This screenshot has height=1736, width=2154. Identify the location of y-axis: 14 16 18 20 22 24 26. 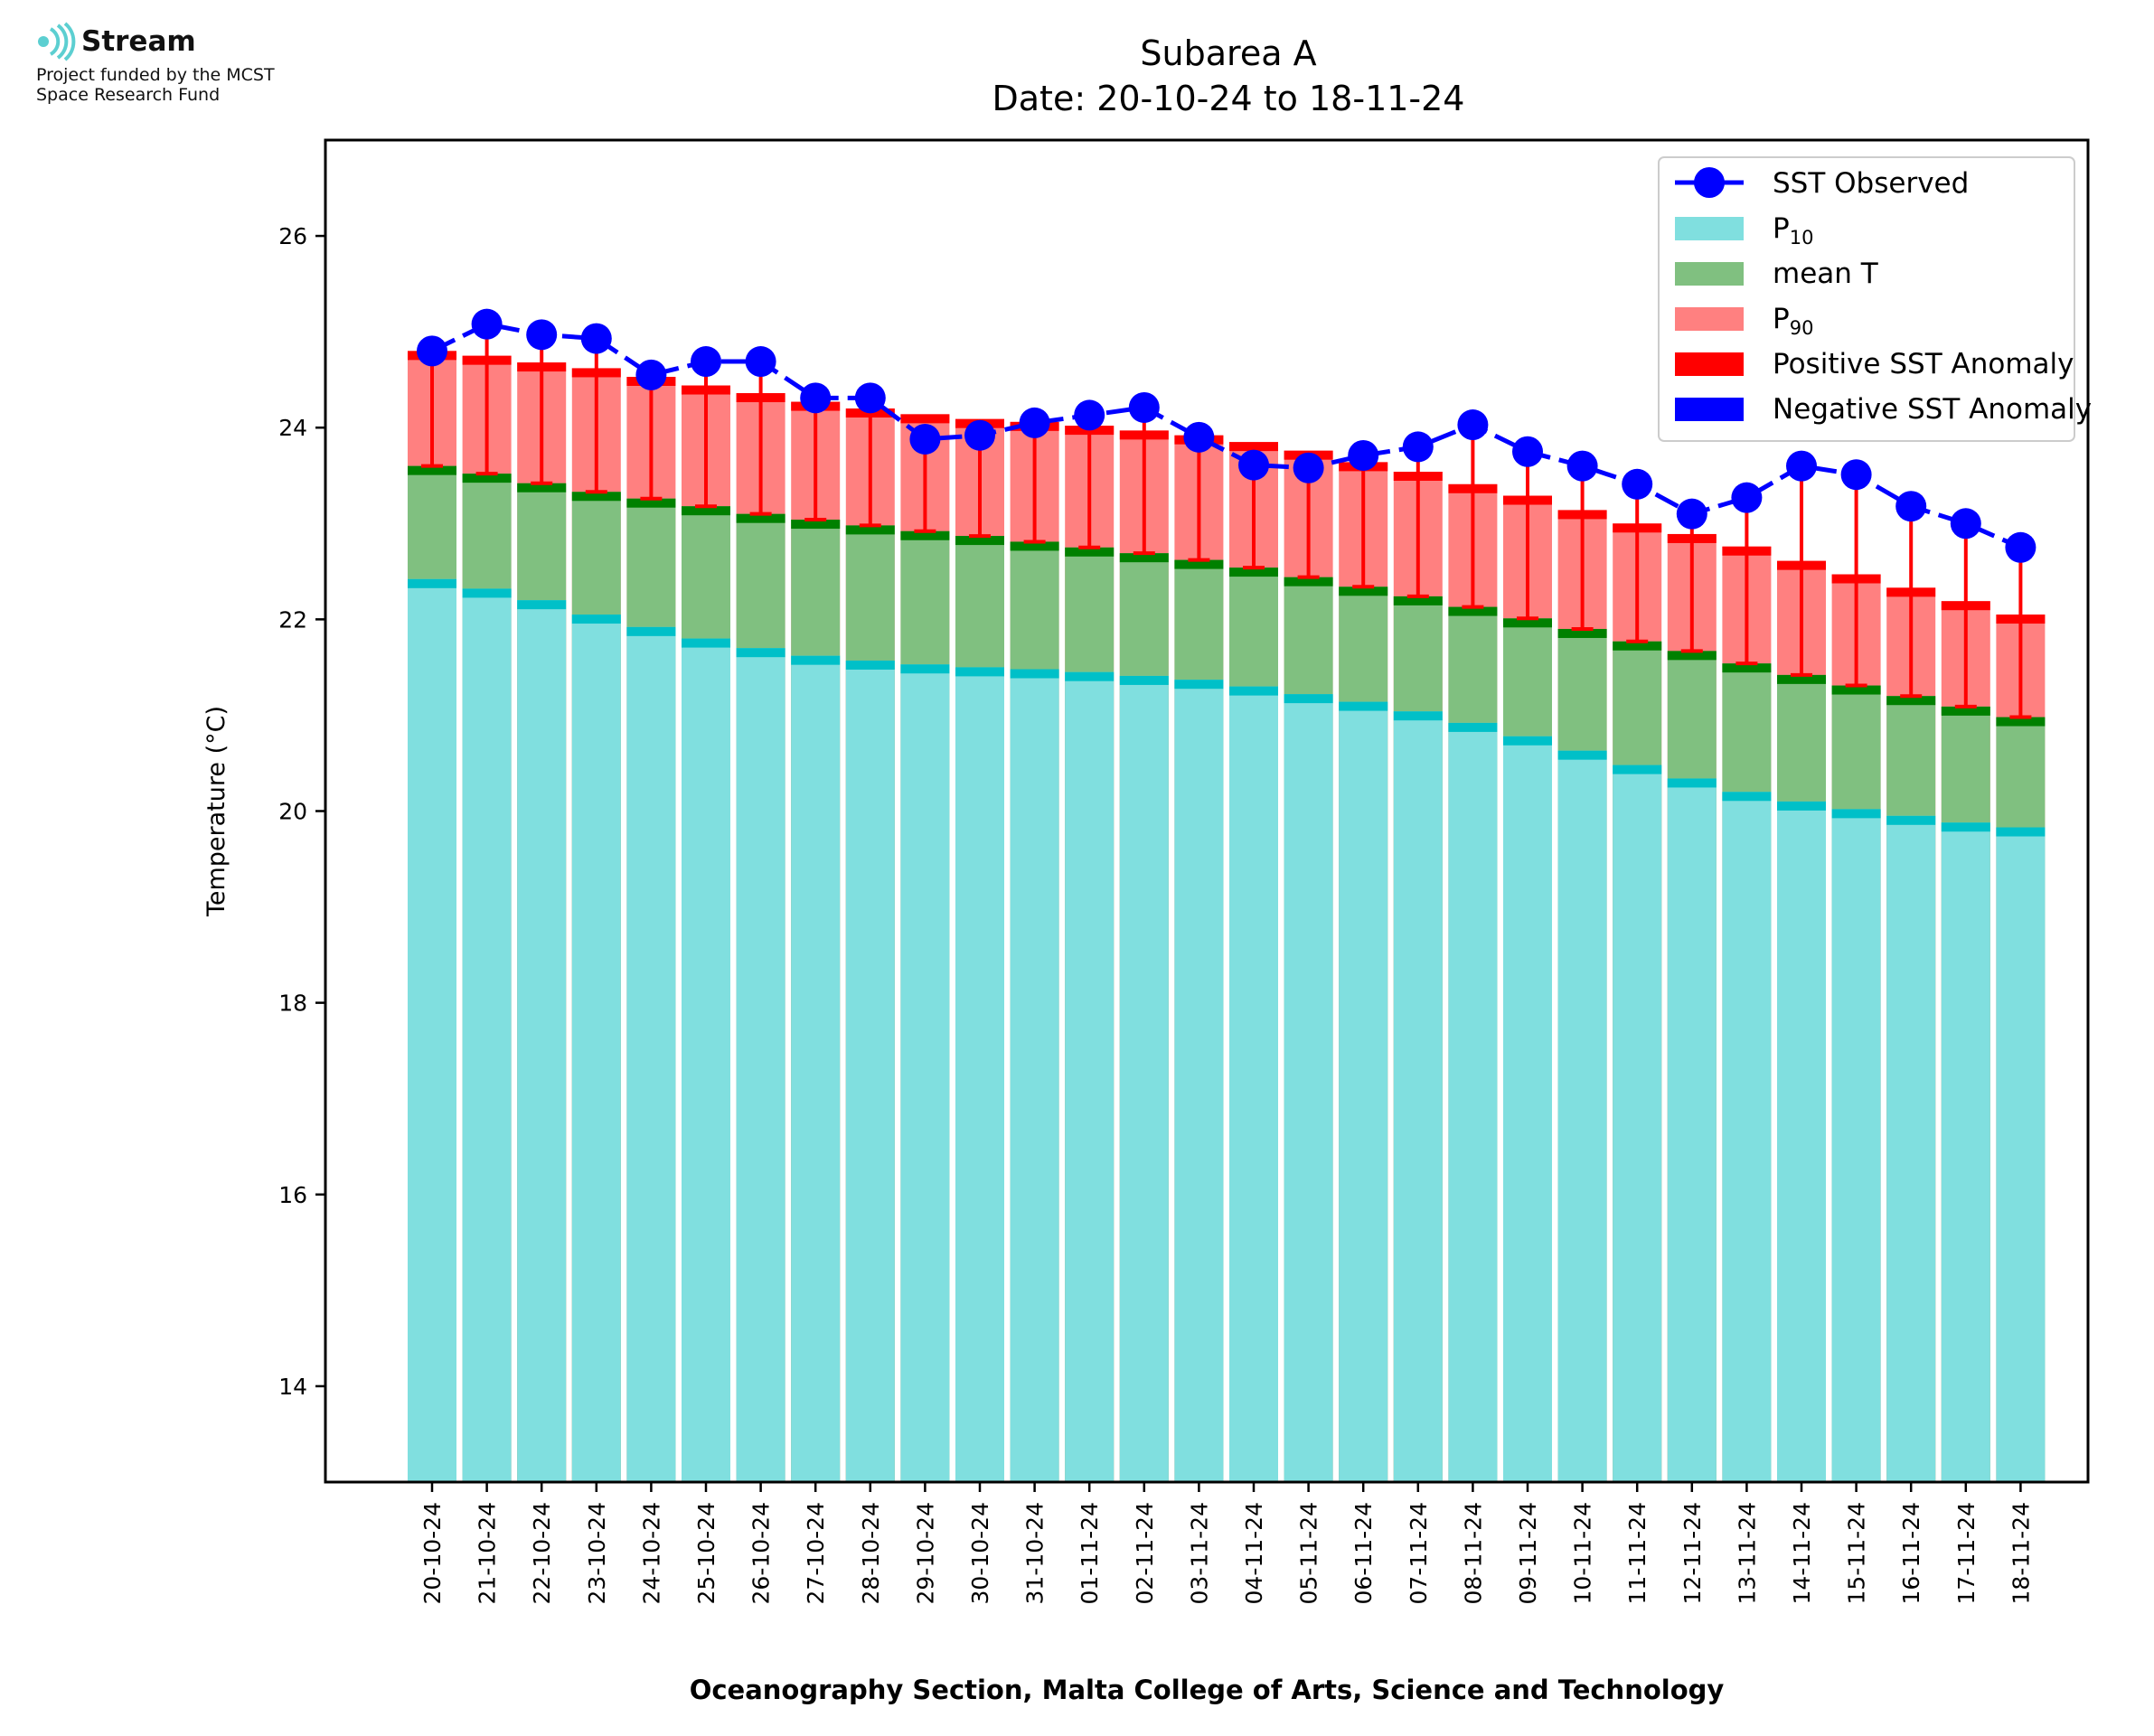
(301, 811).